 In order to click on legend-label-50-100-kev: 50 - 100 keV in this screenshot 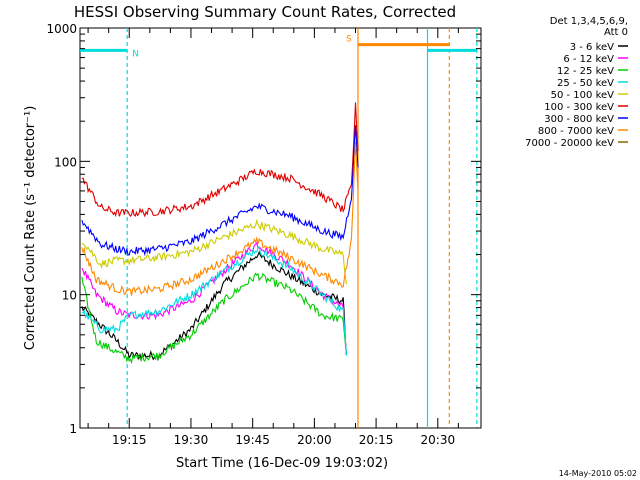, I will do `click(583, 95)`.